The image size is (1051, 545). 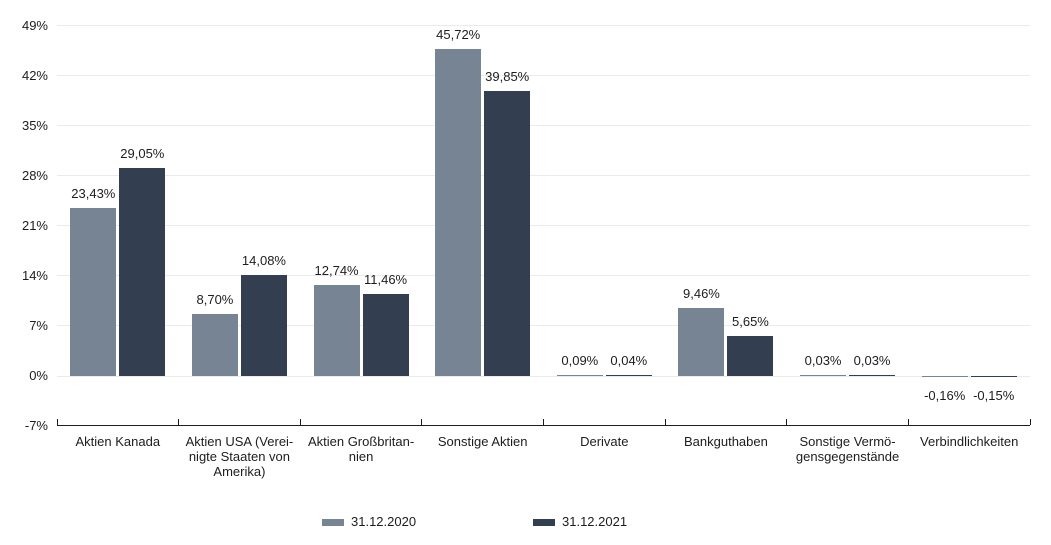 I want to click on value-label-s0-c6: 0,03%, so click(x=823, y=360).